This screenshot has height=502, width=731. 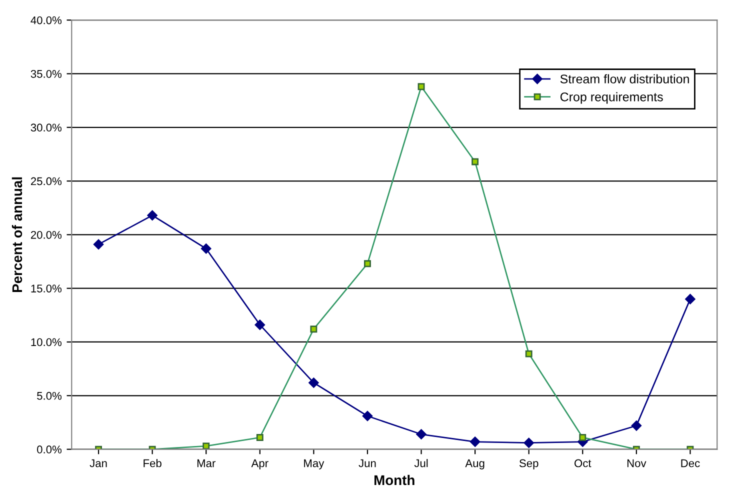 What do you see at coordinates (421, 463) in the screenshot?
I see `x-tick-label: Jul` at bounding box center [421, 463].